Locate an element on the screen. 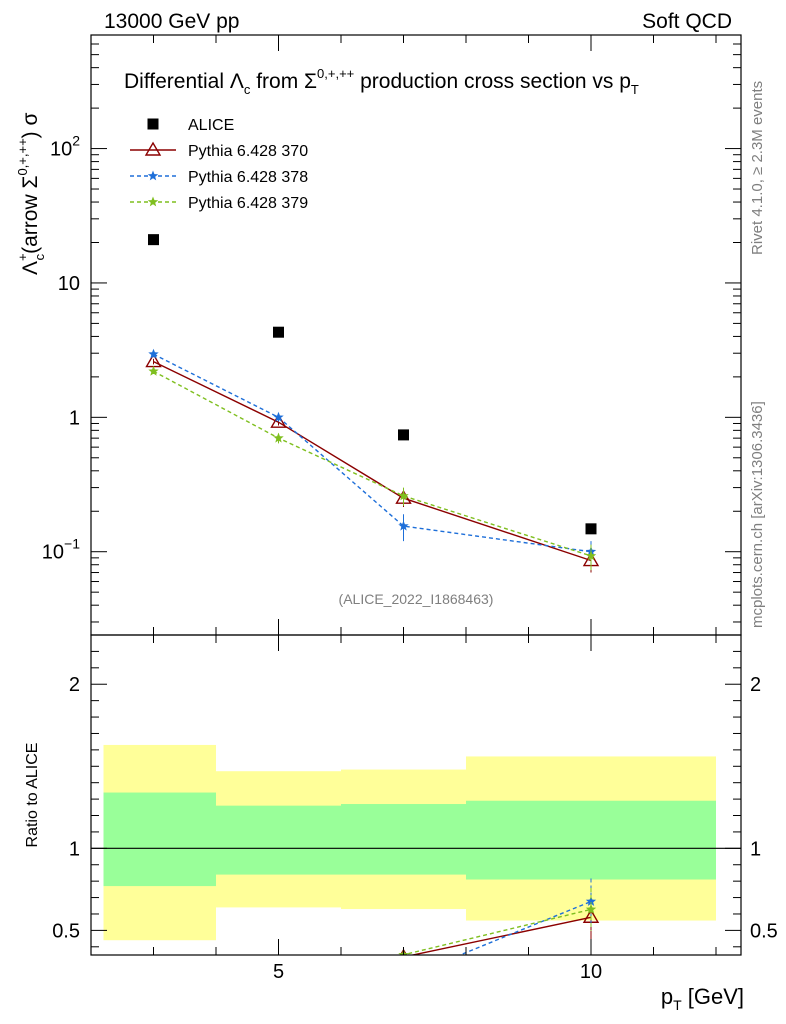  rivet-label: Rivet 4.1.0, ≥ 2.3M events is located at coordinates (757, 168).